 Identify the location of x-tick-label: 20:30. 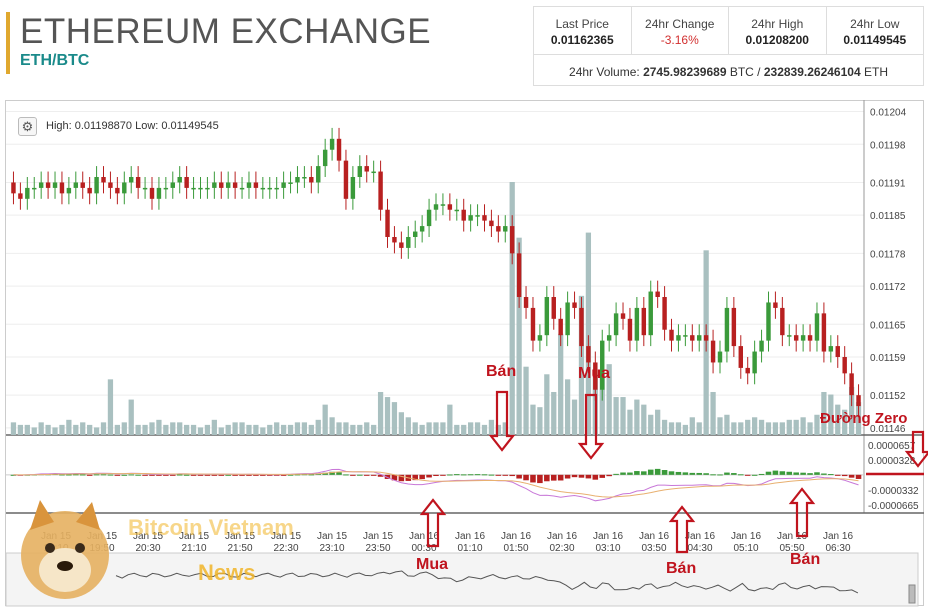
(147, 548).